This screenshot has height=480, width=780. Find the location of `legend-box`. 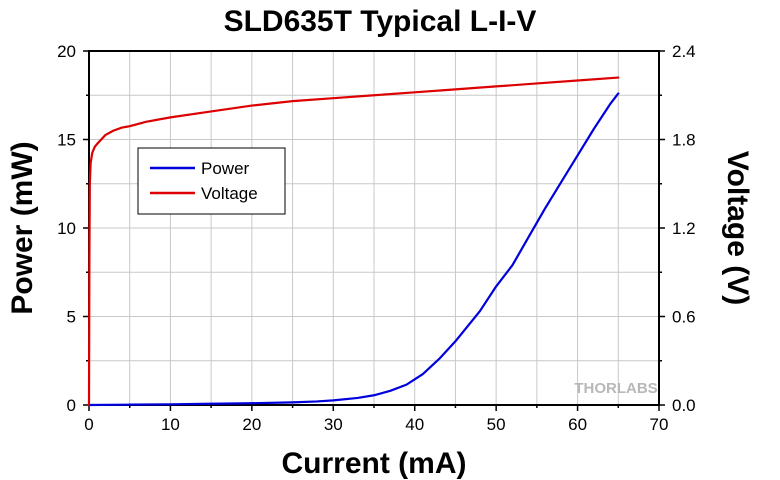

legend-box is located at coordinates (211, 181).